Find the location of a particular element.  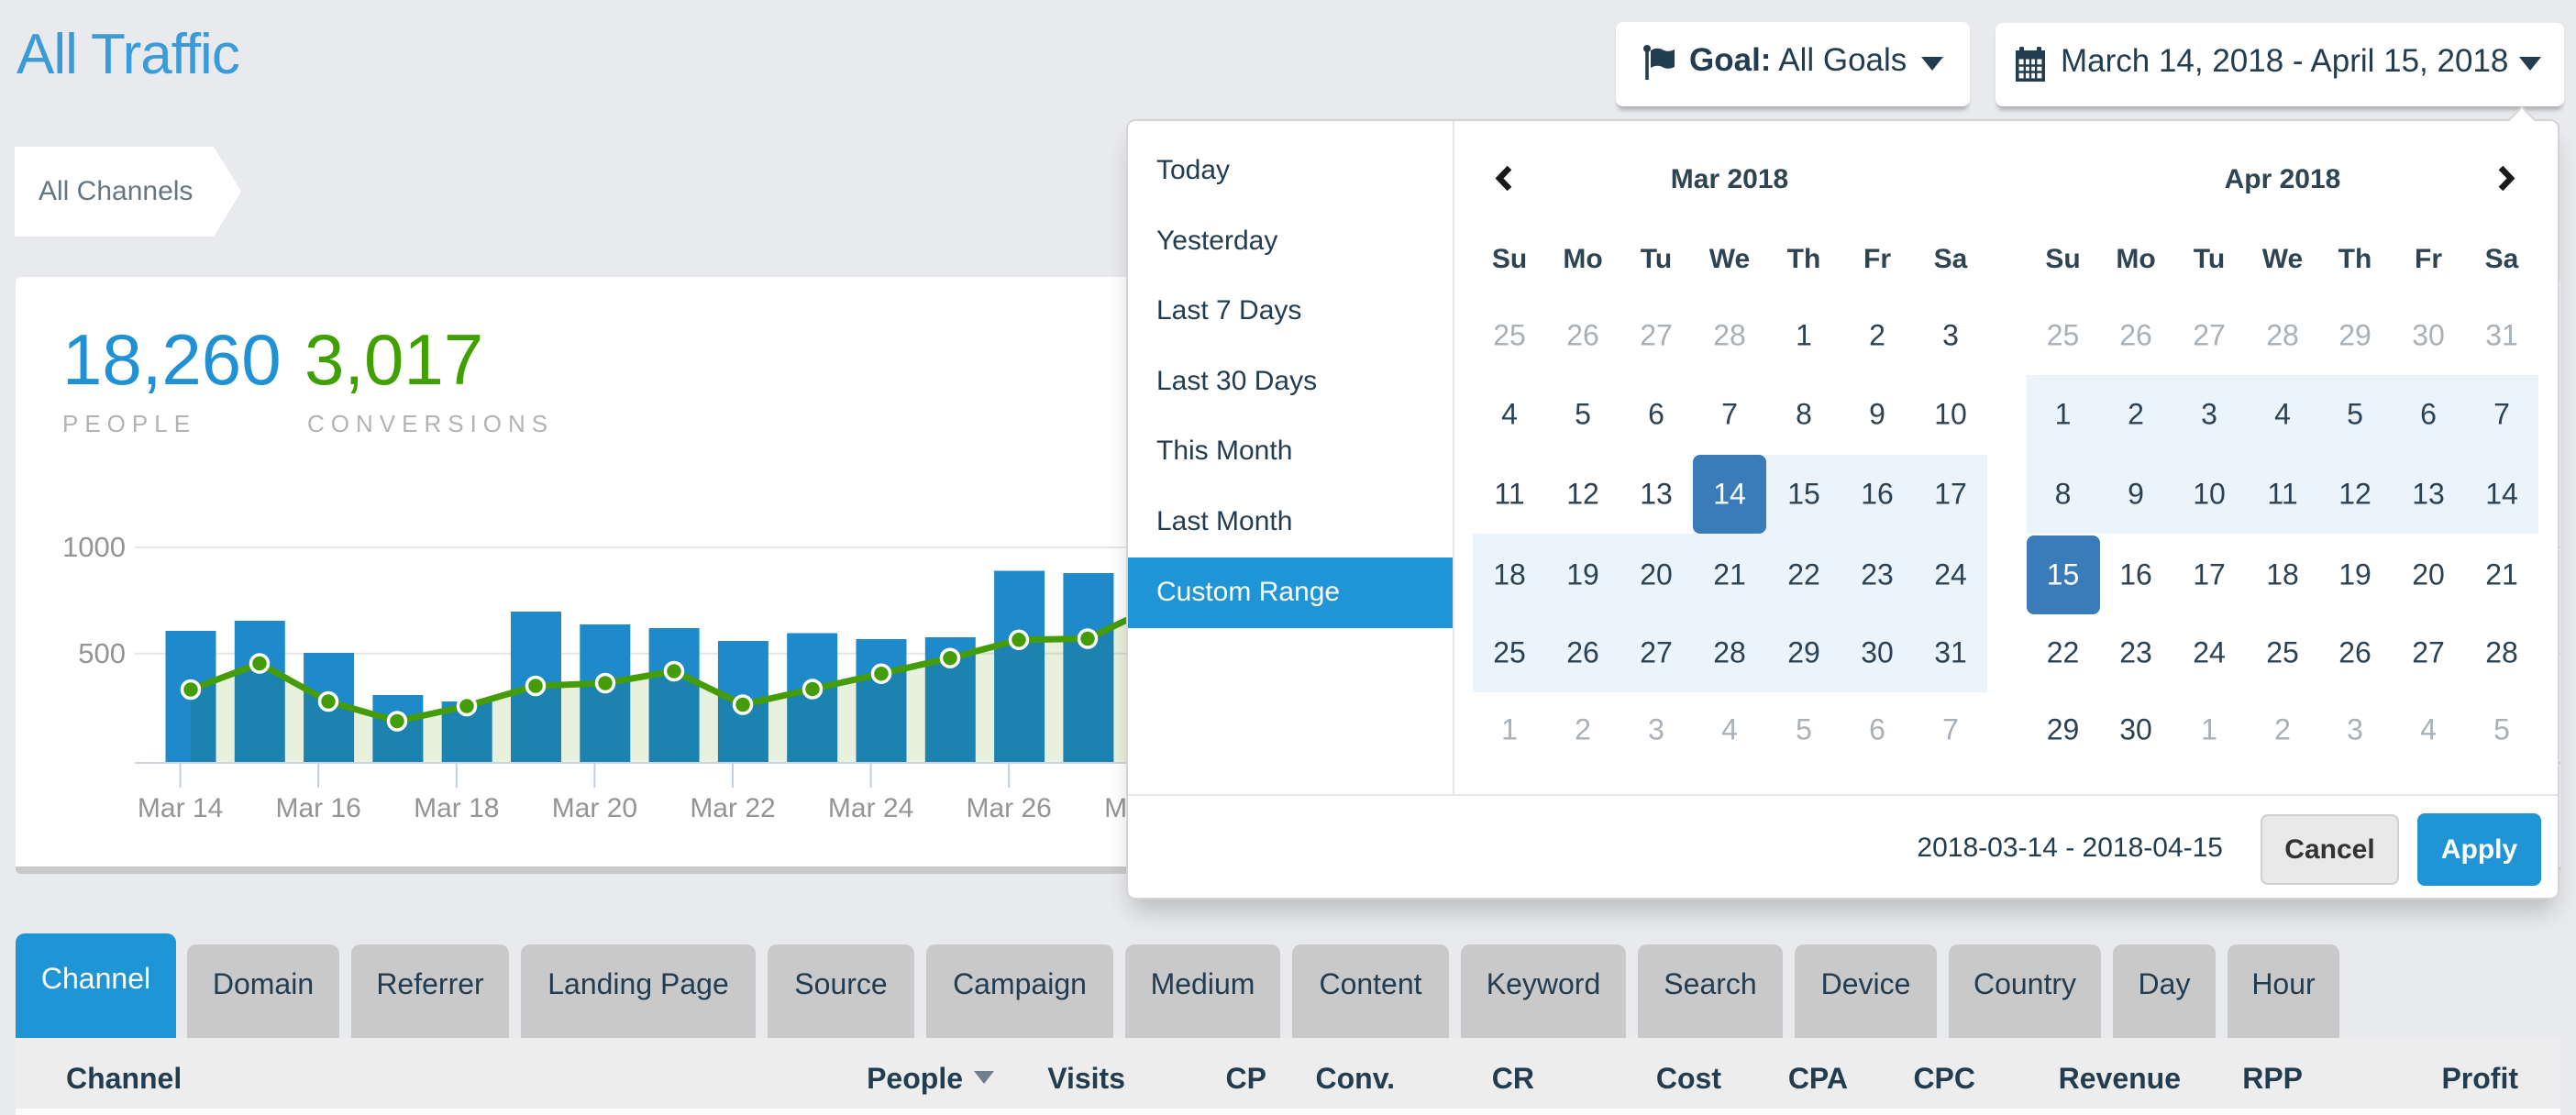

svg-text: Mar 18 is located at coordinates (456, 808).